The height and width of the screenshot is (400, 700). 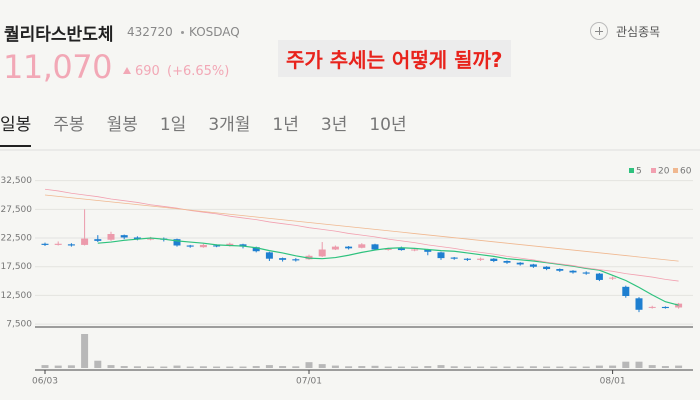 What do you see at coordinates (664, 172) in the screenshot?
I see `legend-label: 20` at bounding box center [664, 172].